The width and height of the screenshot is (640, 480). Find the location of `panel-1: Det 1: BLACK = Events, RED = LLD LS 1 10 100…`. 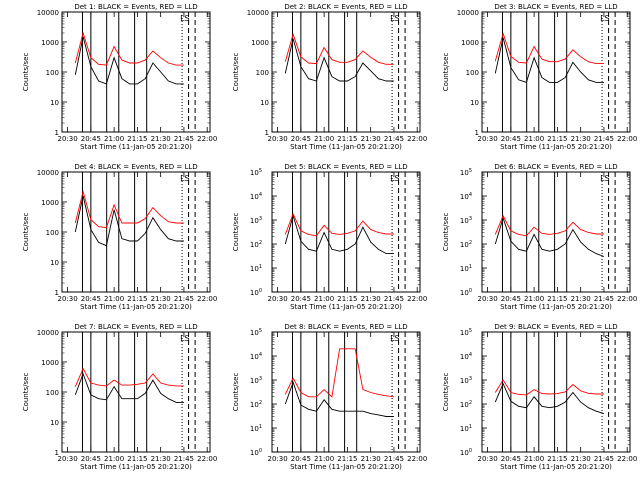

panel-1: Det 1: BLACK = Events, RED = LLD LS 1 10 100… is located at coordinates (119, 77).